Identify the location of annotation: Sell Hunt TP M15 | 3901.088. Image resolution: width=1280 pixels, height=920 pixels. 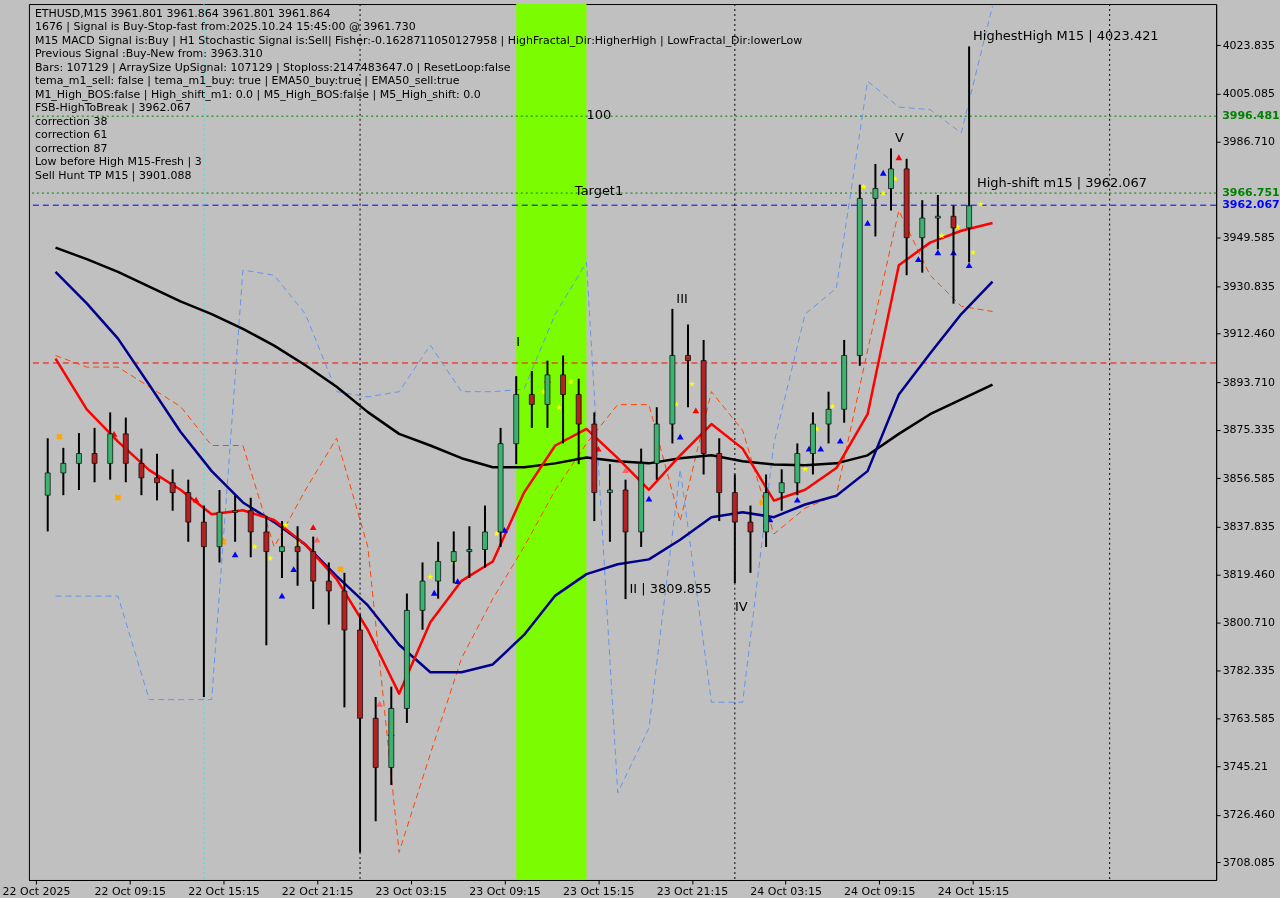
(113, 175).